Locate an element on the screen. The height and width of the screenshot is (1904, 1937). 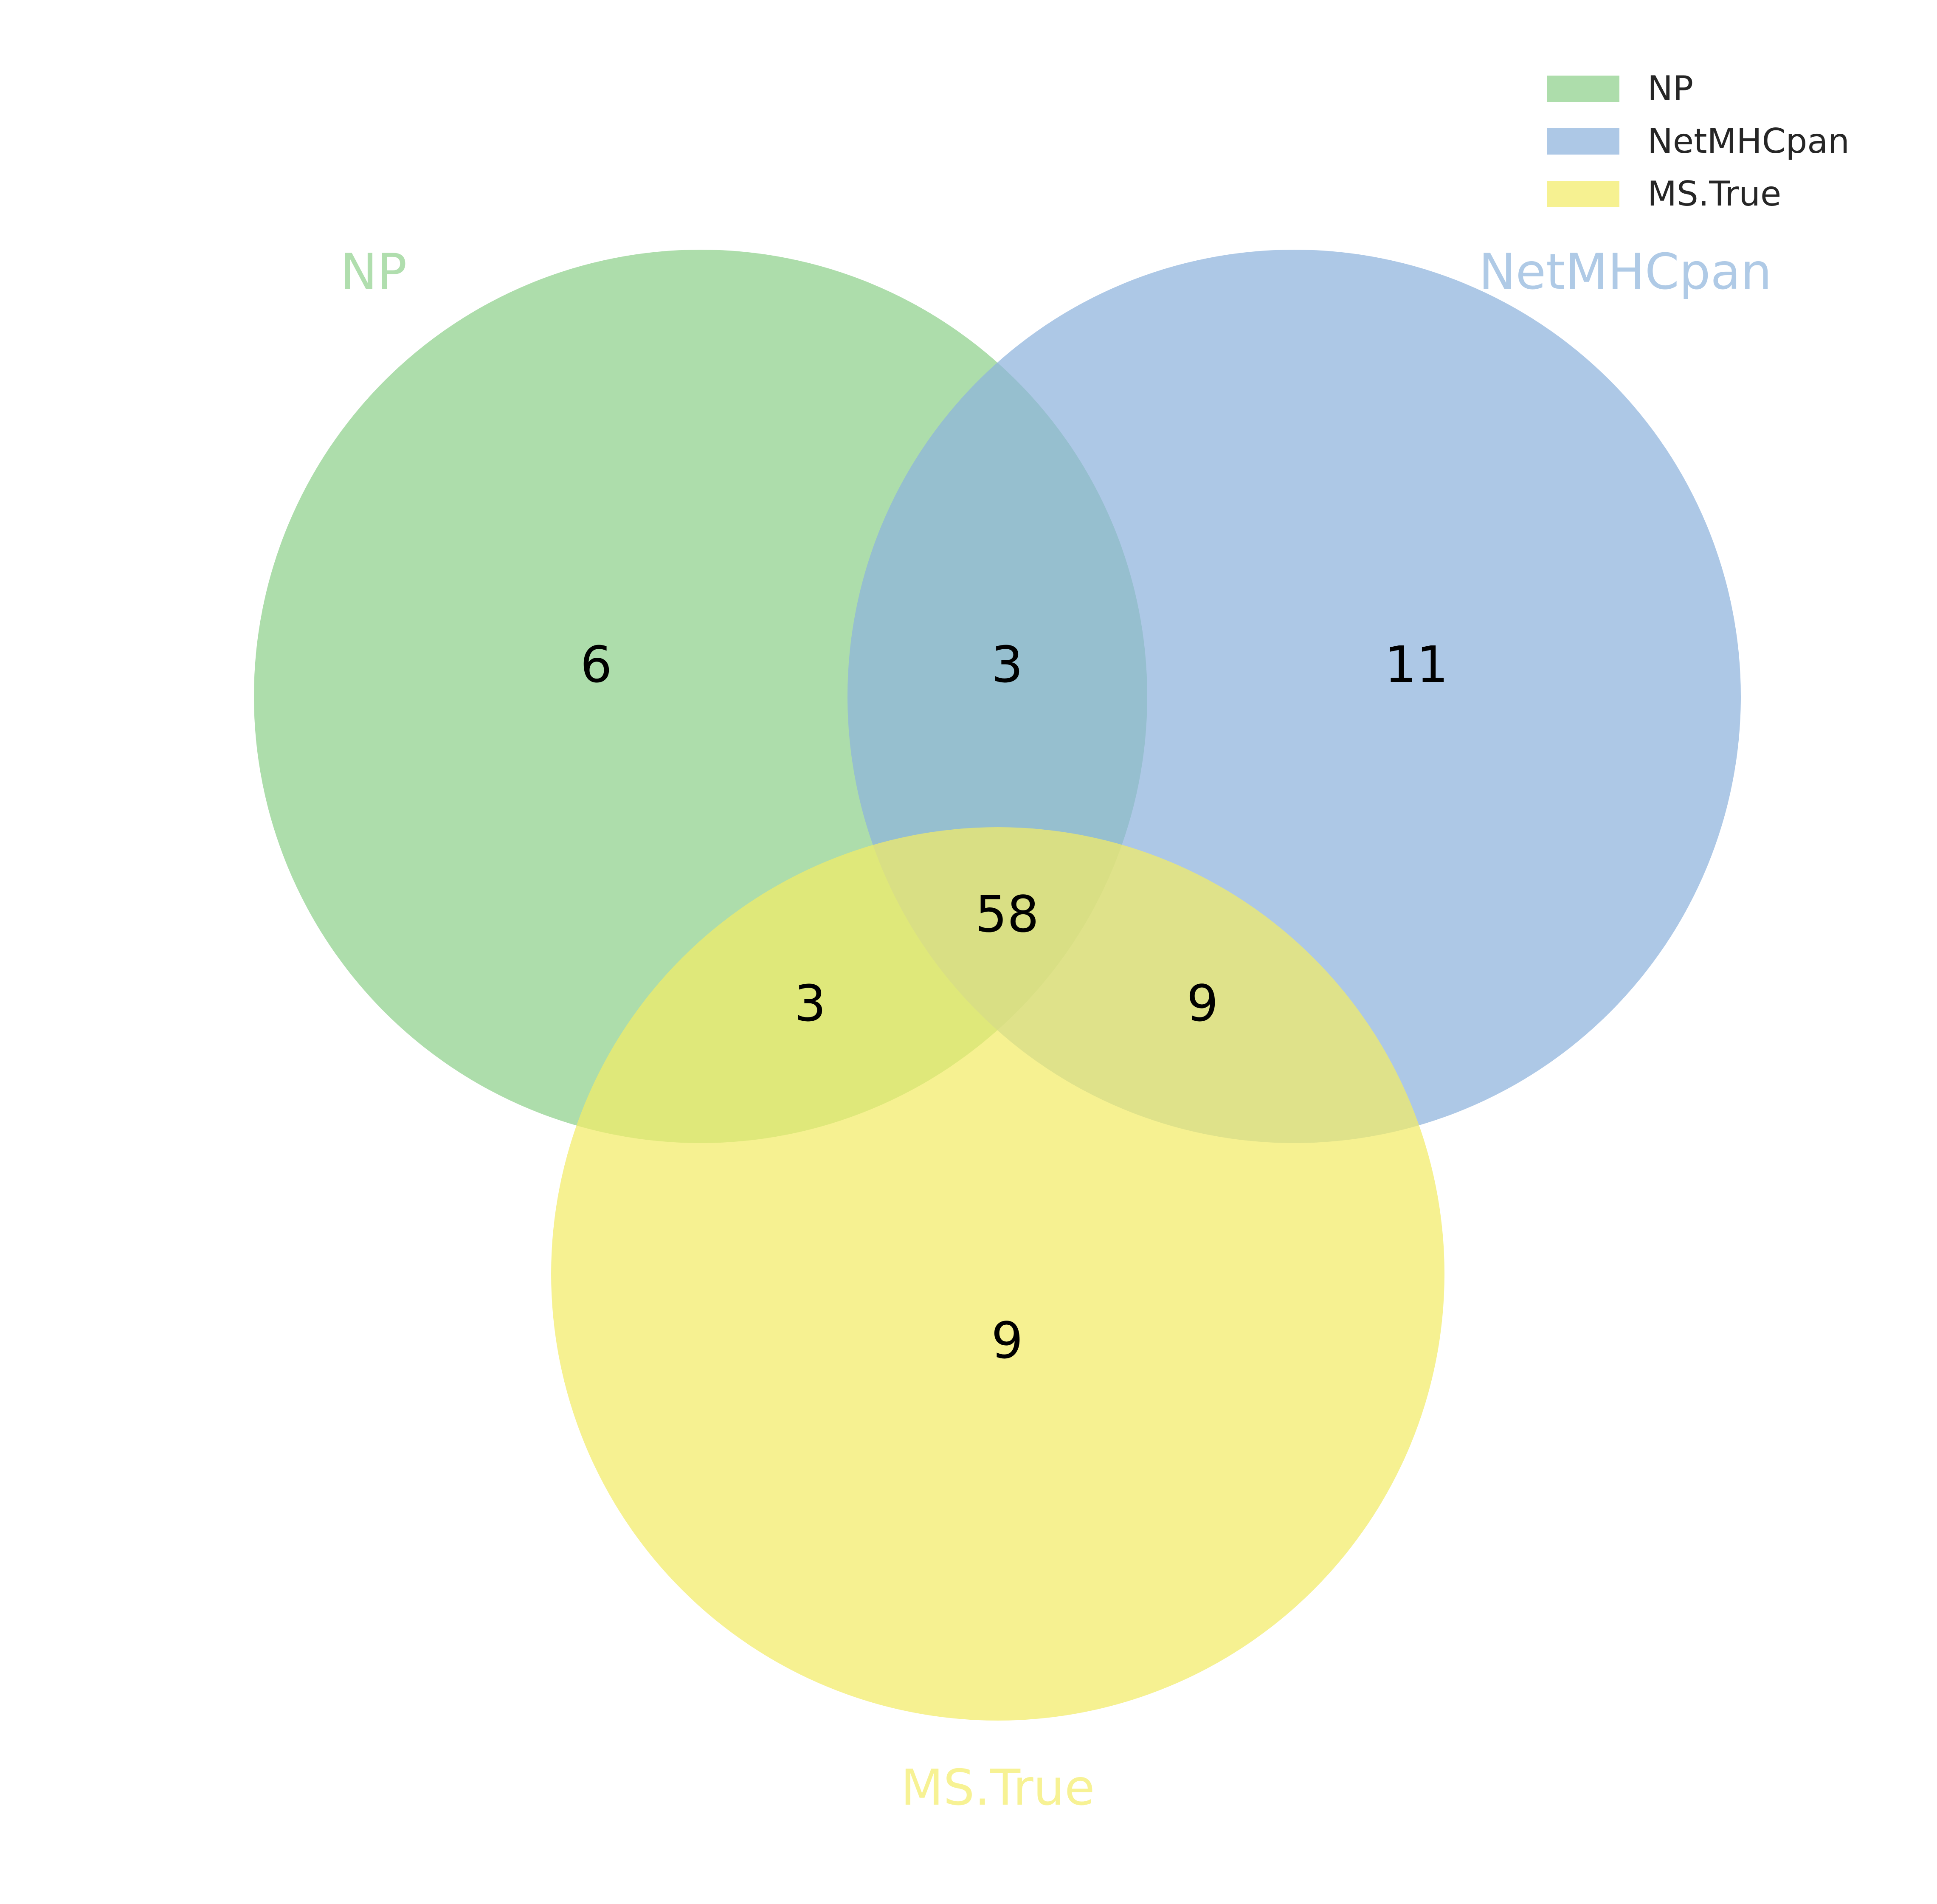
netmhcpan-set-label: NetMHCpan is located at coordinates (1625, 272).